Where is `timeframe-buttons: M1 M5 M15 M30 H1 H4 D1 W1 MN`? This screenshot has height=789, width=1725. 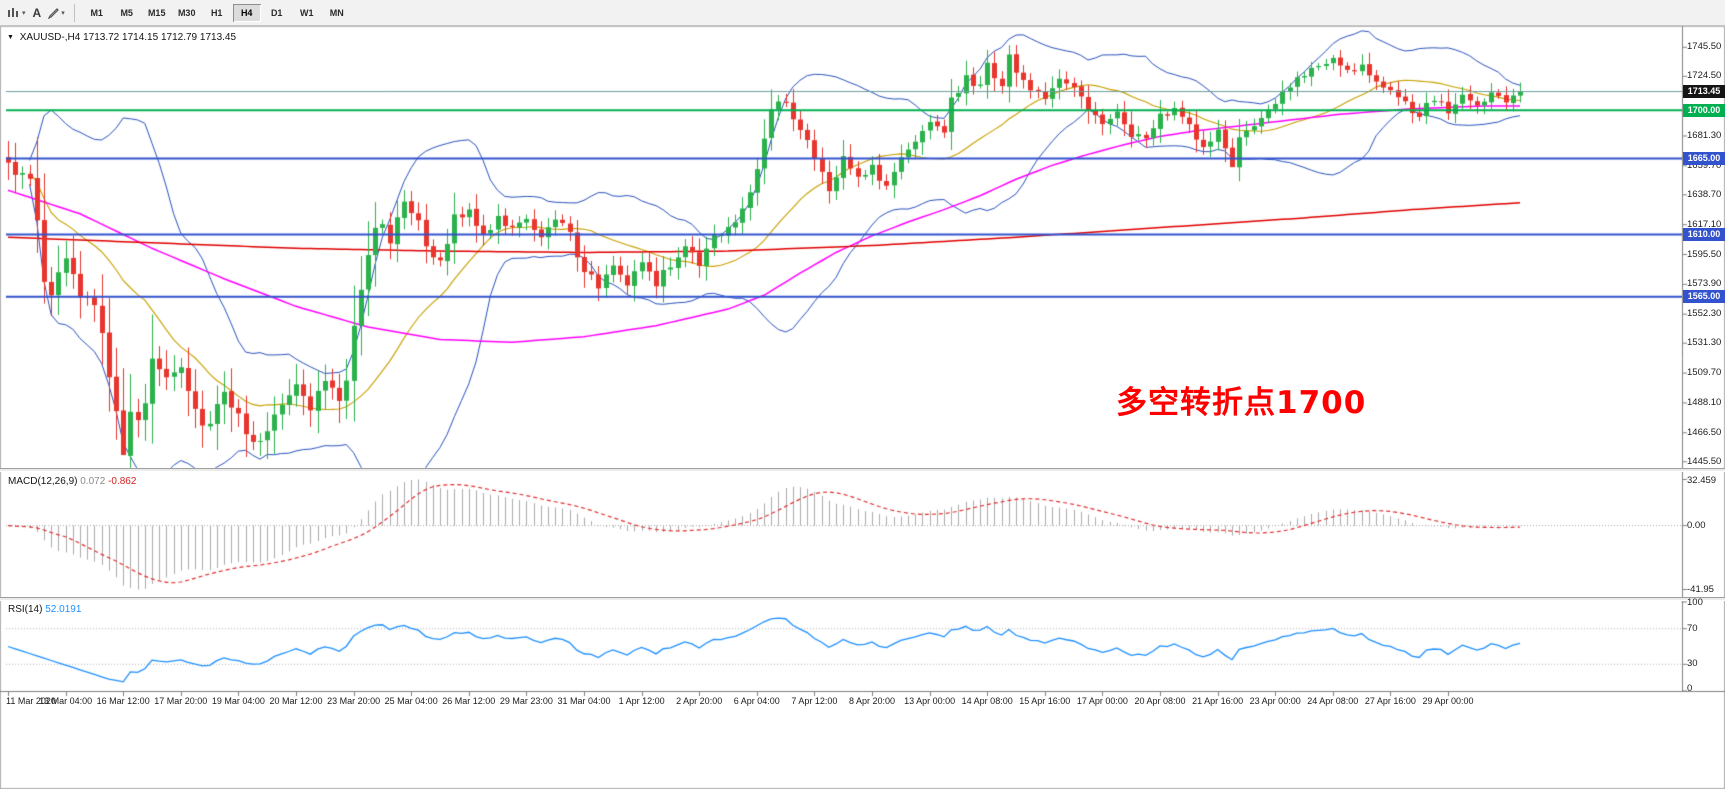 timeframe-buttons: M1 M5 M15 M30 H1 H4 D1 W1 MN is located at coordinates (218, 12).